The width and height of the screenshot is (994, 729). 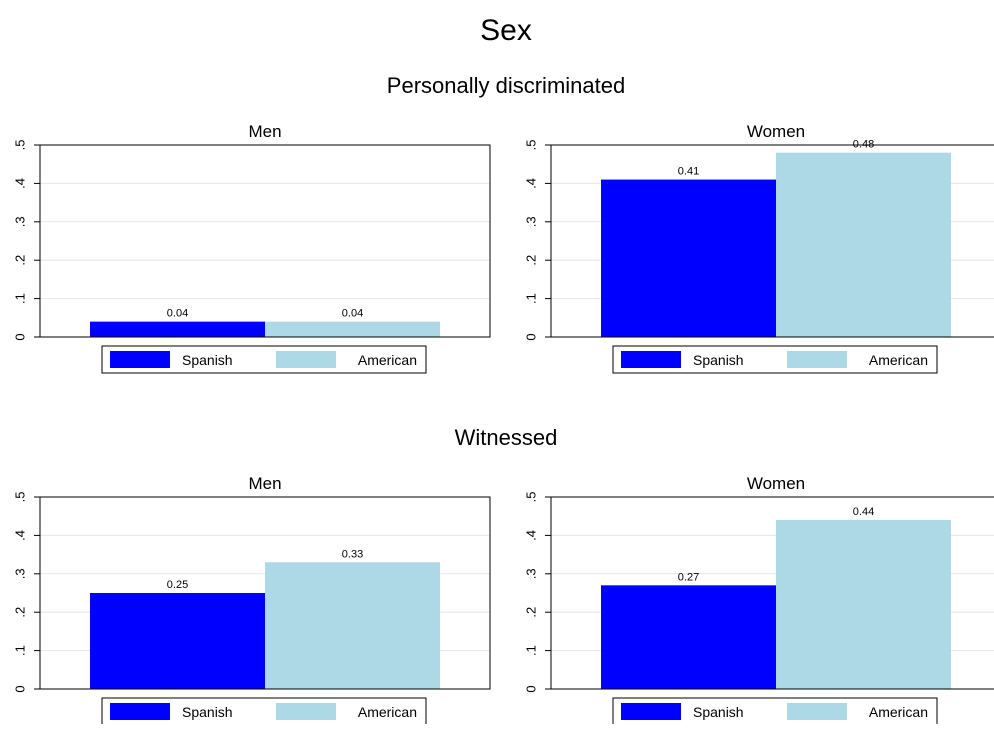 What do you see at coordinates (306, 359) in the screenshot?
I see `panel-personally-discriminated-men-legend-swatch-american` at bounding box center [306, 359].